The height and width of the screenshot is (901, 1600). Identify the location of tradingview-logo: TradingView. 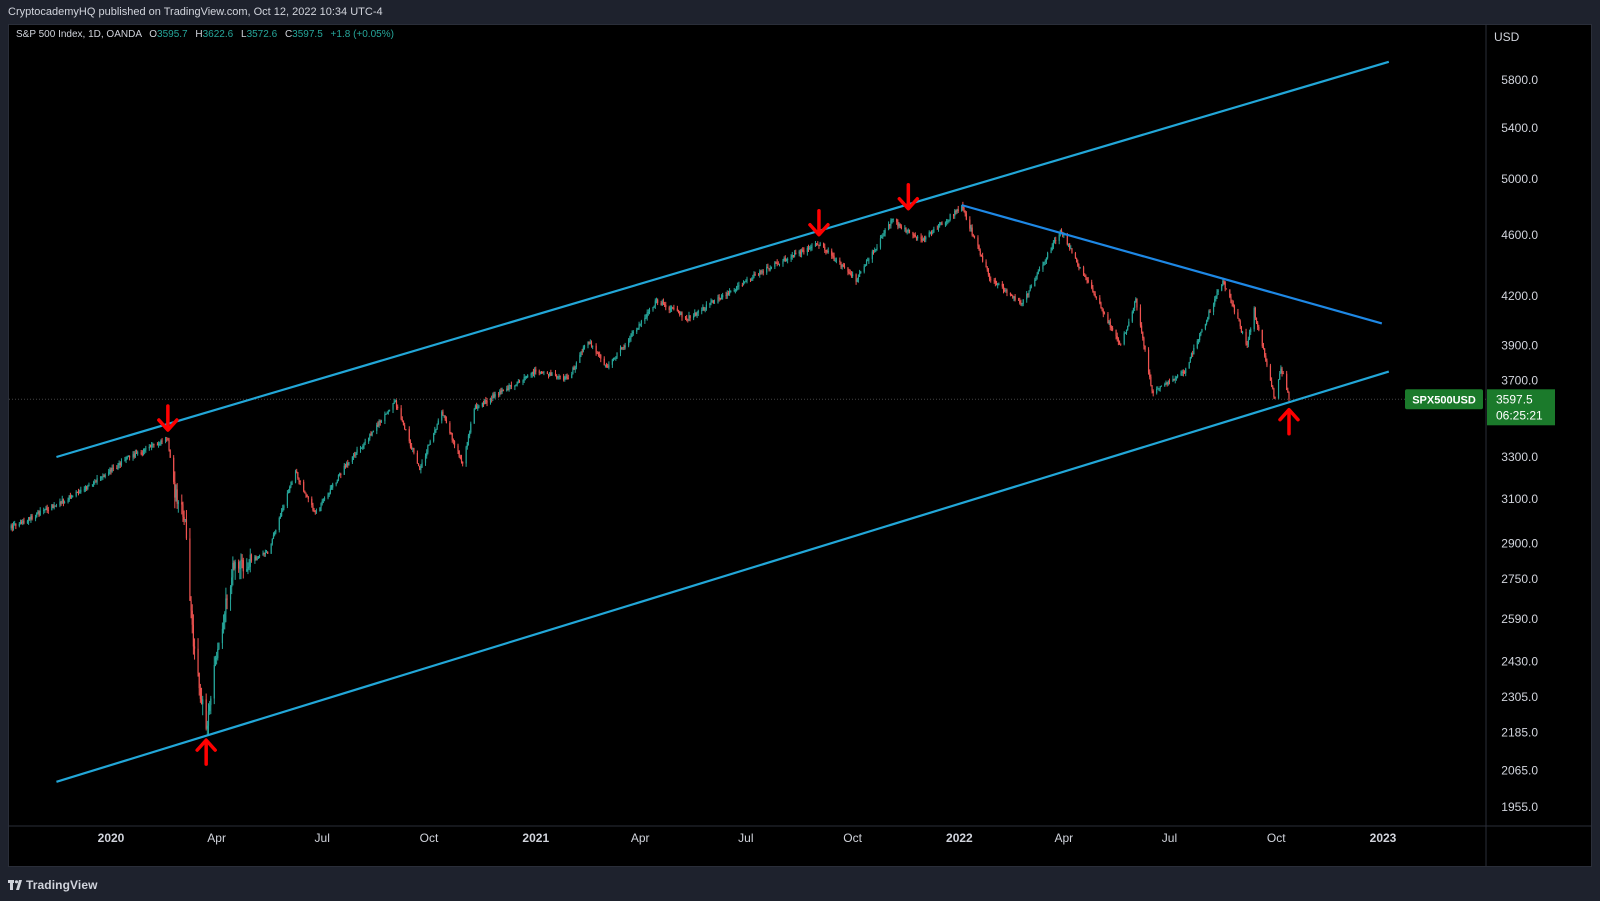
(53, 885).